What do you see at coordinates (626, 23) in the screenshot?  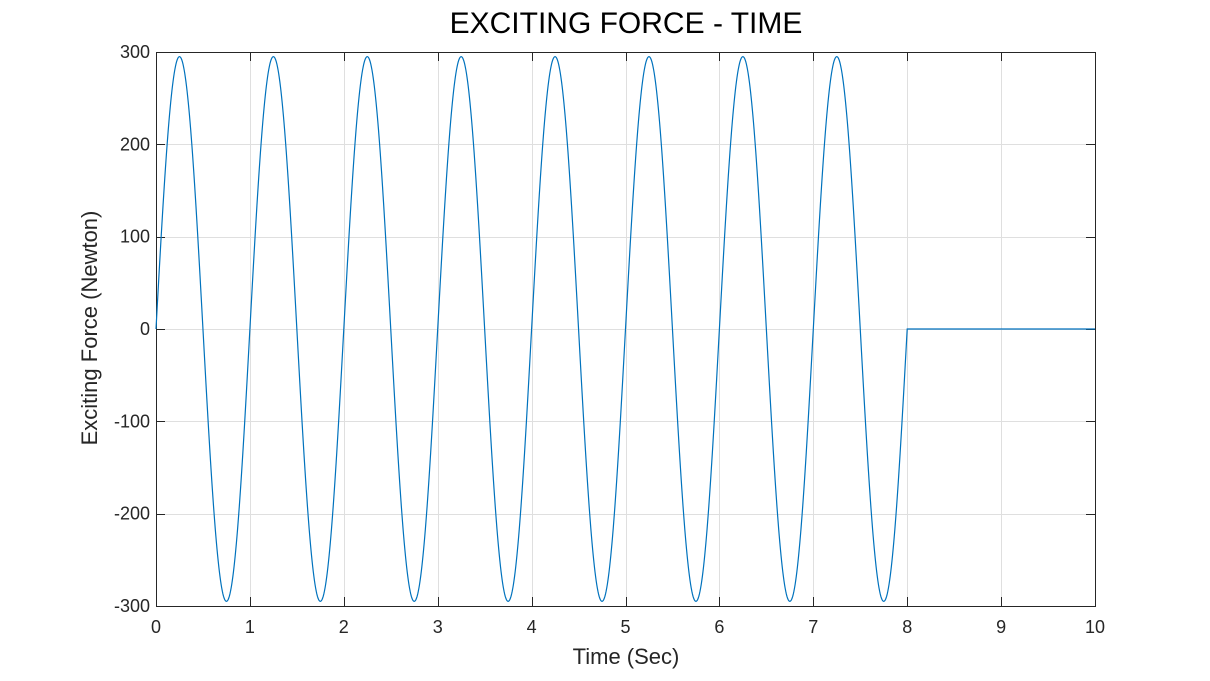 I see `chart-title: EXCITING FORCE - TIME` at bounding box center [626, 23].